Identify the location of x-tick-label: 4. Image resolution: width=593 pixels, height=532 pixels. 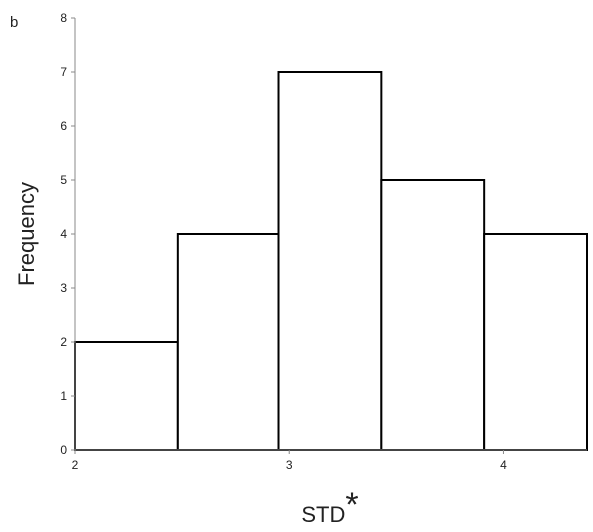
(503, 465).